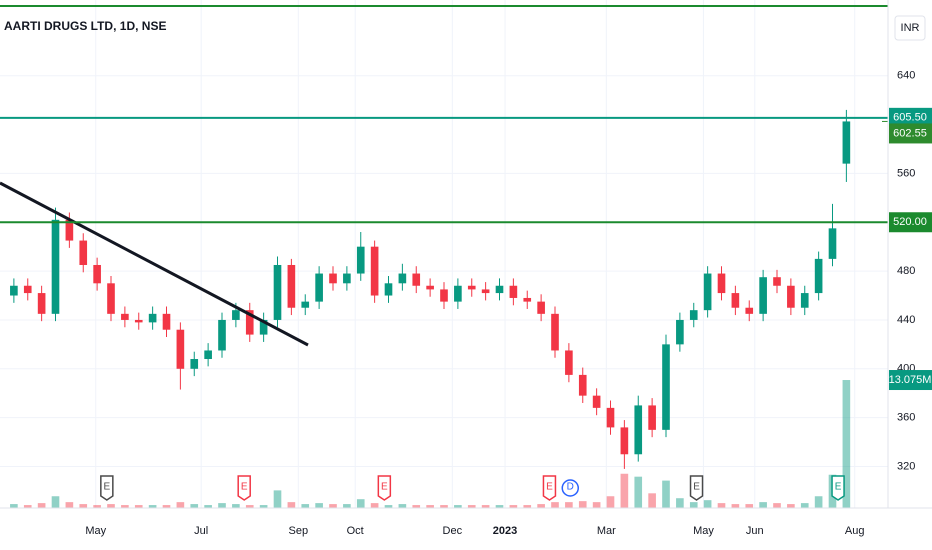  Describe the element at coordinates (906, 76) in the screenshot. I see `y-tick-label: 640` at that location.